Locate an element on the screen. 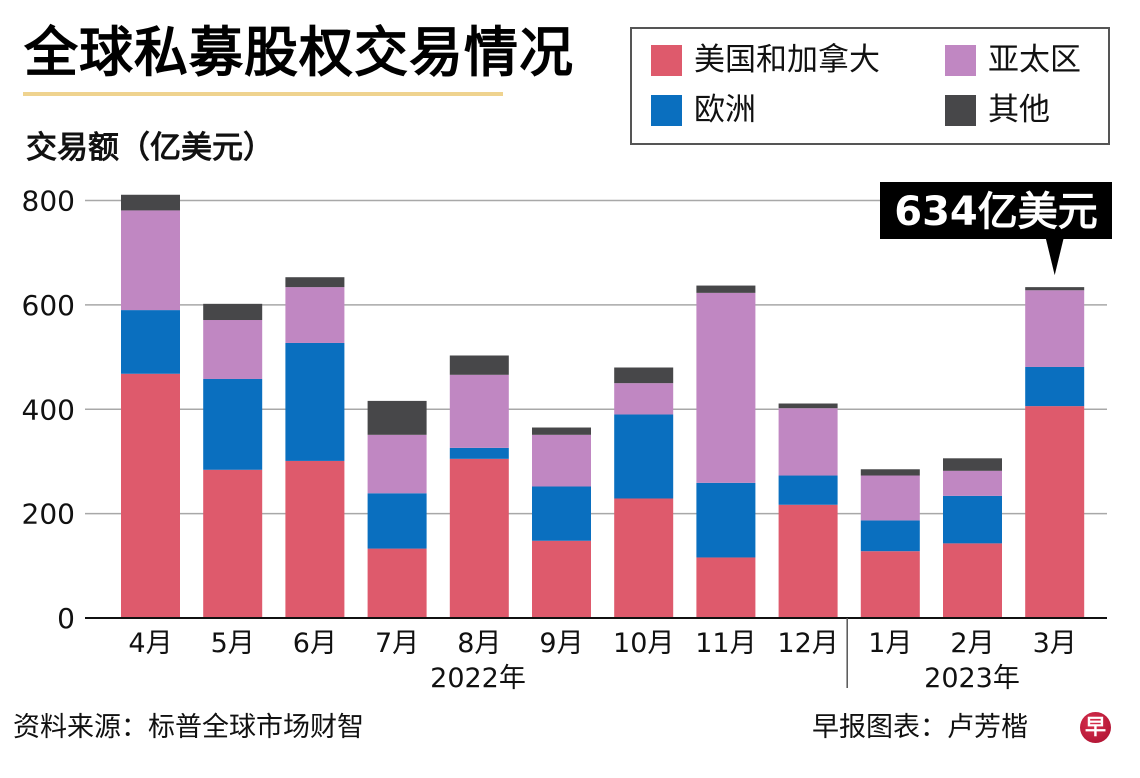  x-tick-label: 2月 is located at coordinates (972, 643).